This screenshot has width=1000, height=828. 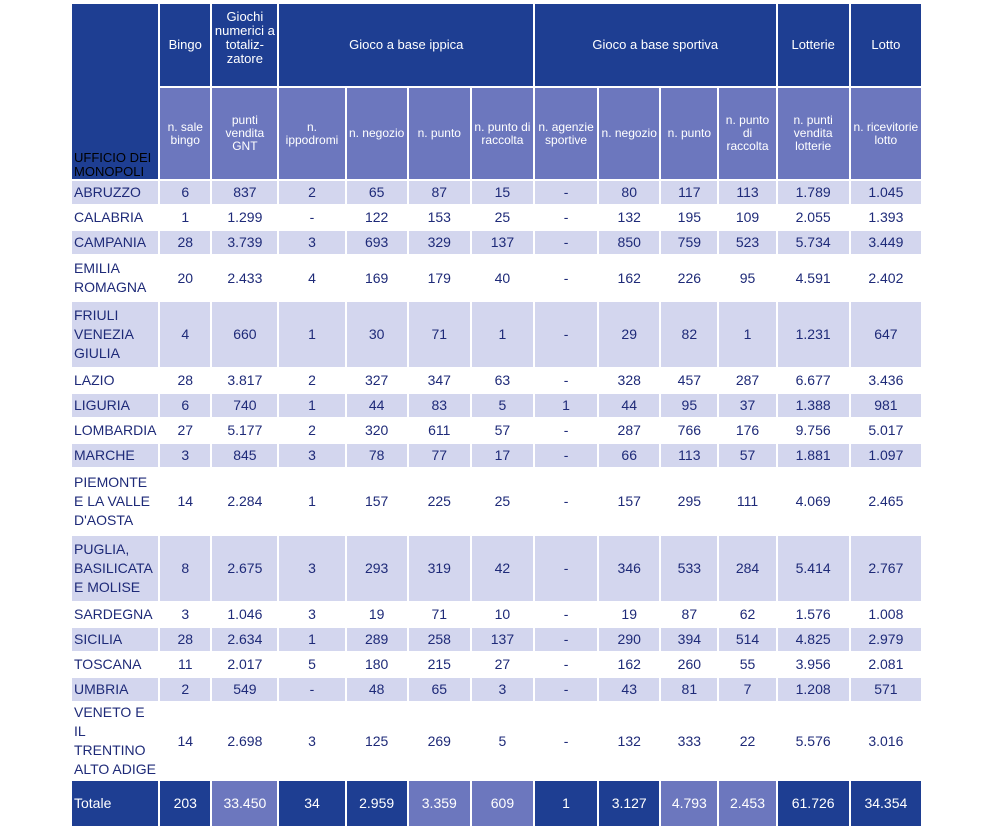 What do you see at coordinates (246, 218) in the screenshot?
I see `value-cell: 1.299` at bounding box center [246, 218].